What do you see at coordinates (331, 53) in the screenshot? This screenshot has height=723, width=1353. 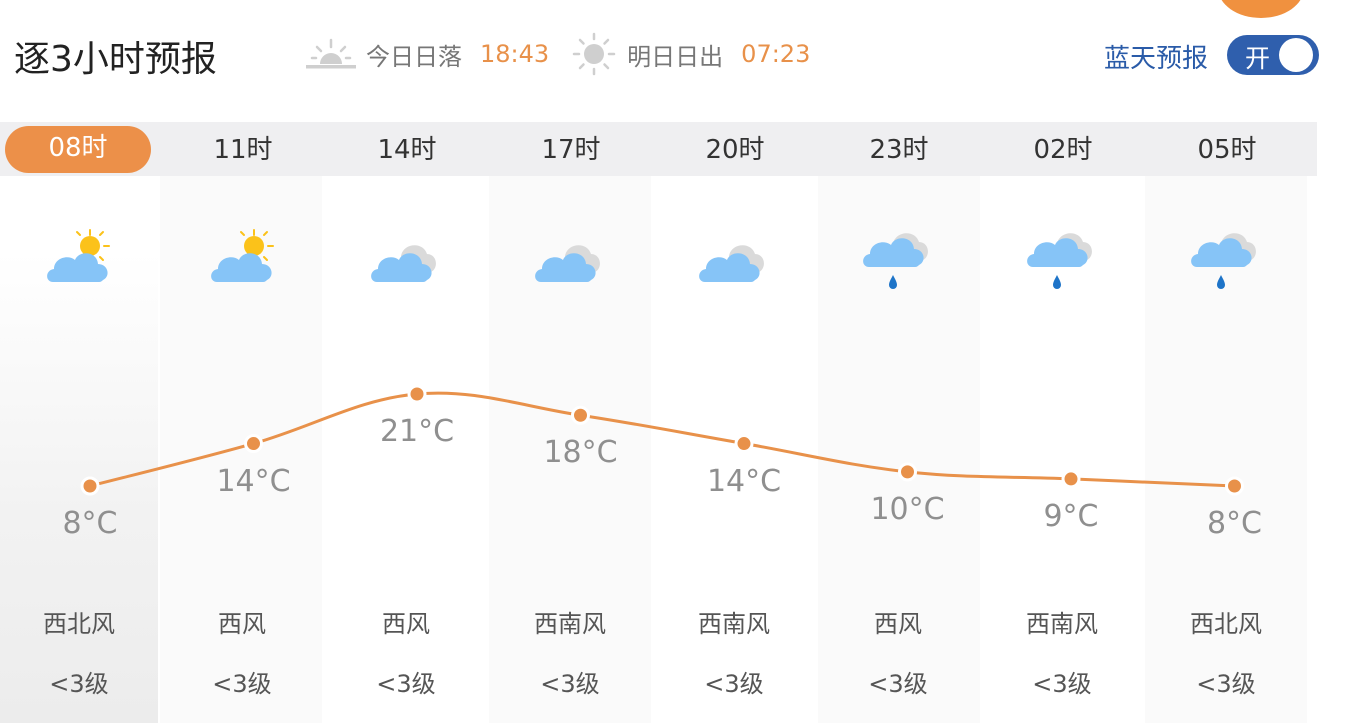 I see `sunset-icon` at bounding box center [331, 53].